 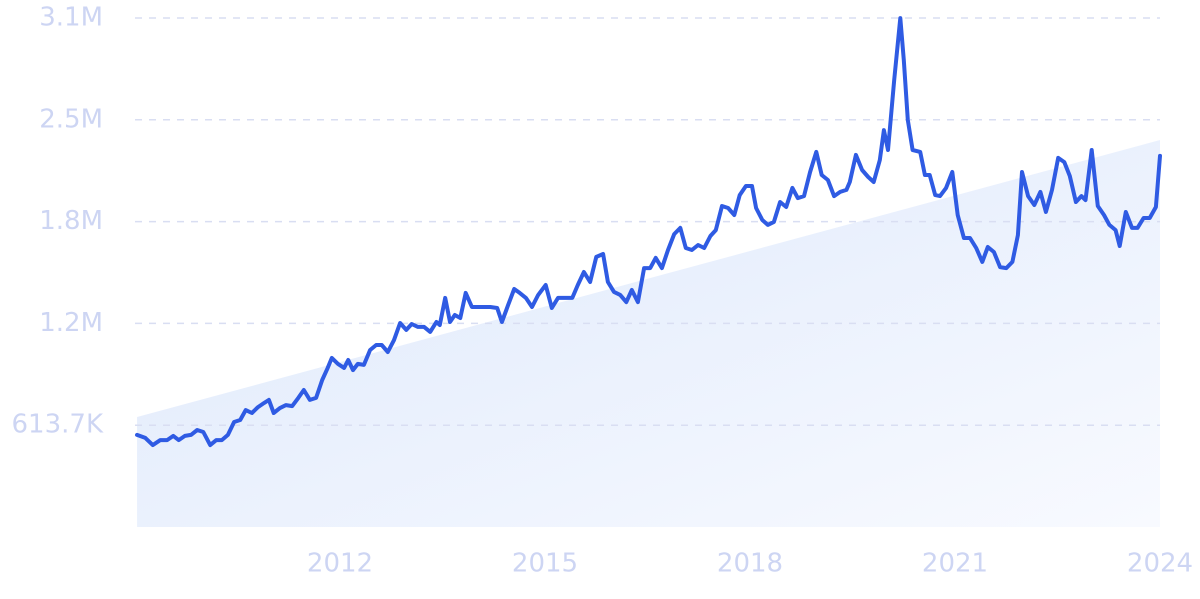 What do you see at coordinates (71, 119) in the screenshot?
I see `y-tick-label: 2.5M` at bounding box center [71, 119].